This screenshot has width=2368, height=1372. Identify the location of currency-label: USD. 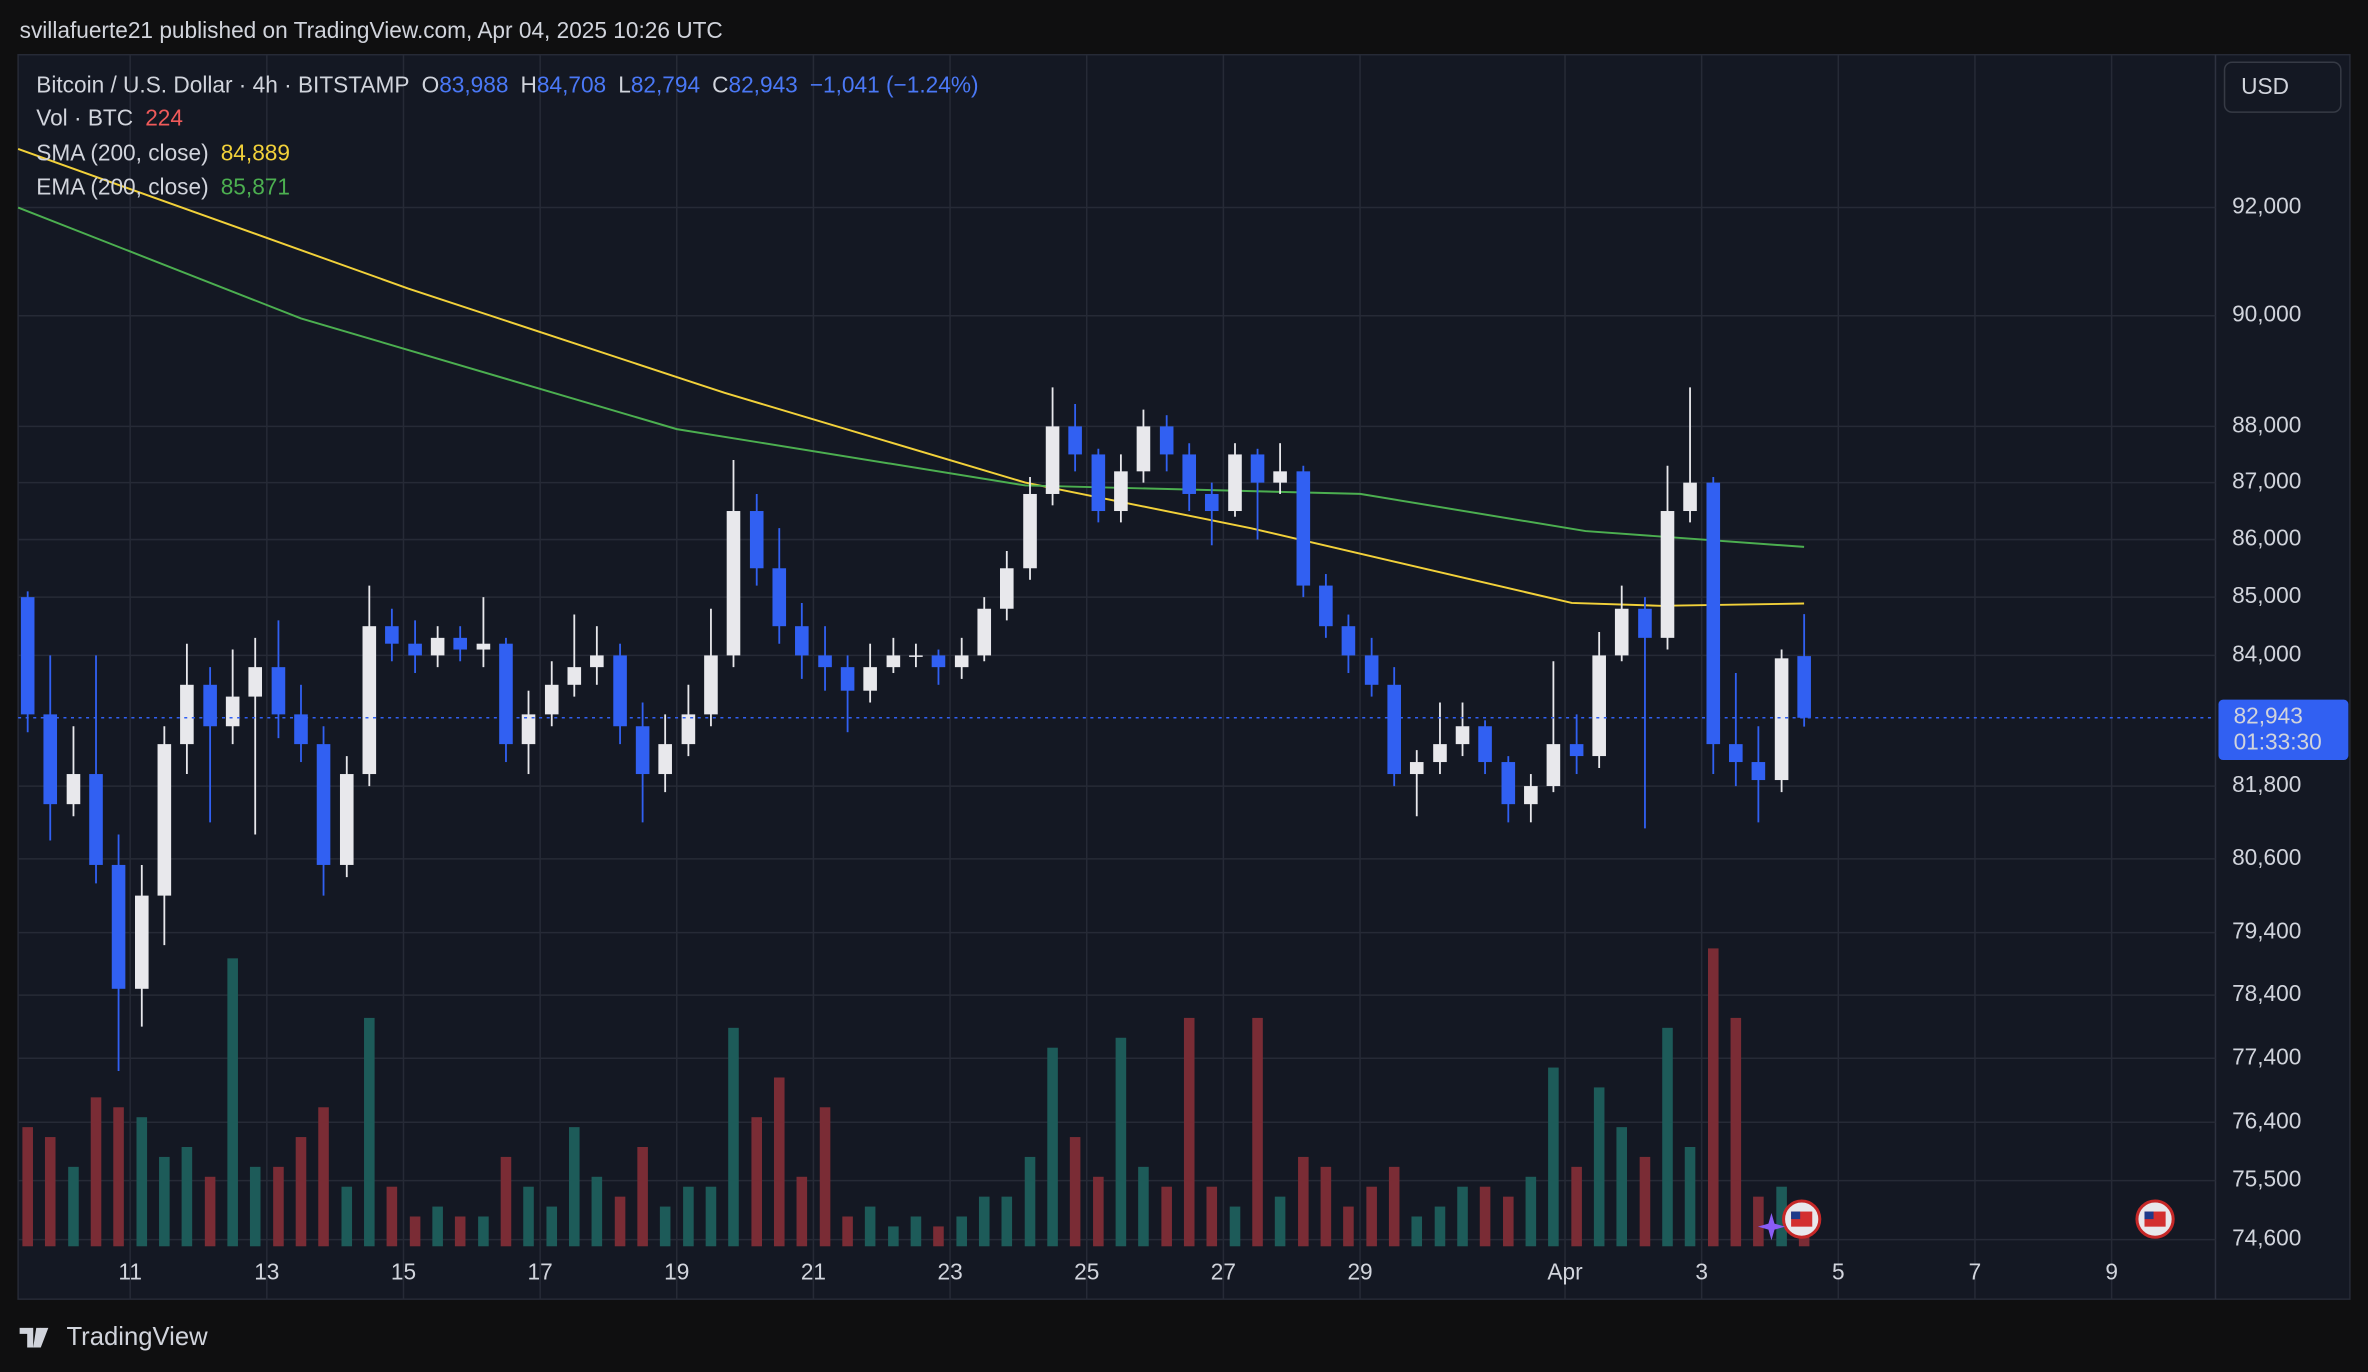
(2265, 86).